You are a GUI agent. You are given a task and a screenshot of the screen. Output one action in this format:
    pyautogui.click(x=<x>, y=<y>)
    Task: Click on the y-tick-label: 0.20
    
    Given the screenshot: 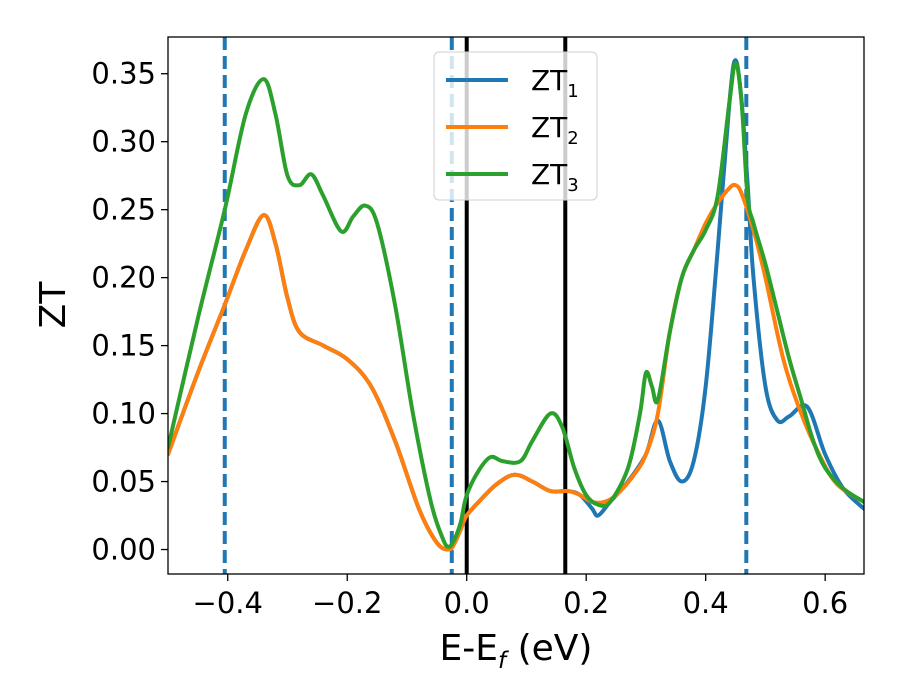 What is the action you would take?
    pyautogui.click(x=123, y=278)
    